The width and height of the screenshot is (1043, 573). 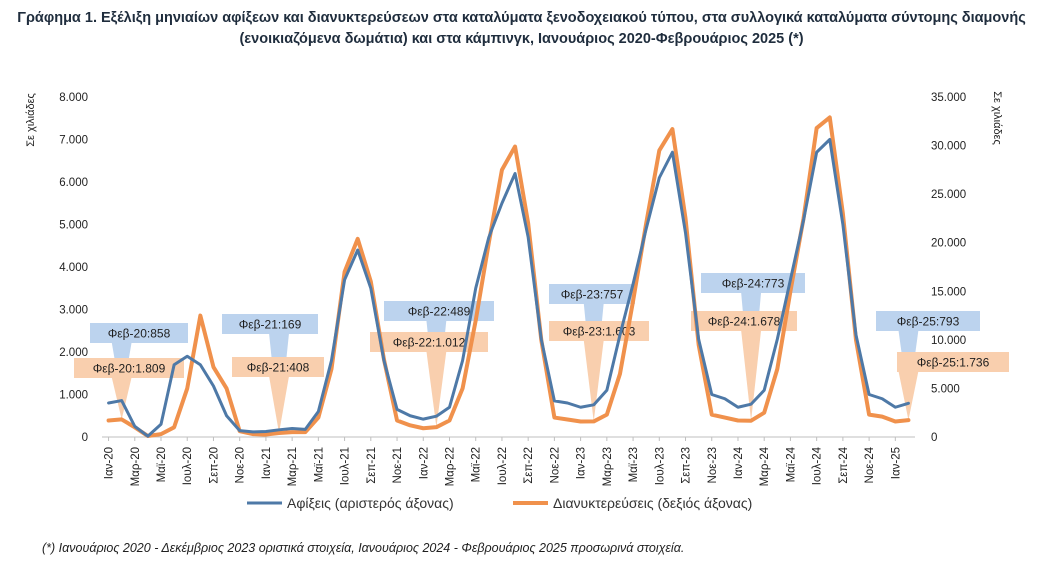 I want to click on x-tick-label: Μαρ-20, so click(x=136, y=466).